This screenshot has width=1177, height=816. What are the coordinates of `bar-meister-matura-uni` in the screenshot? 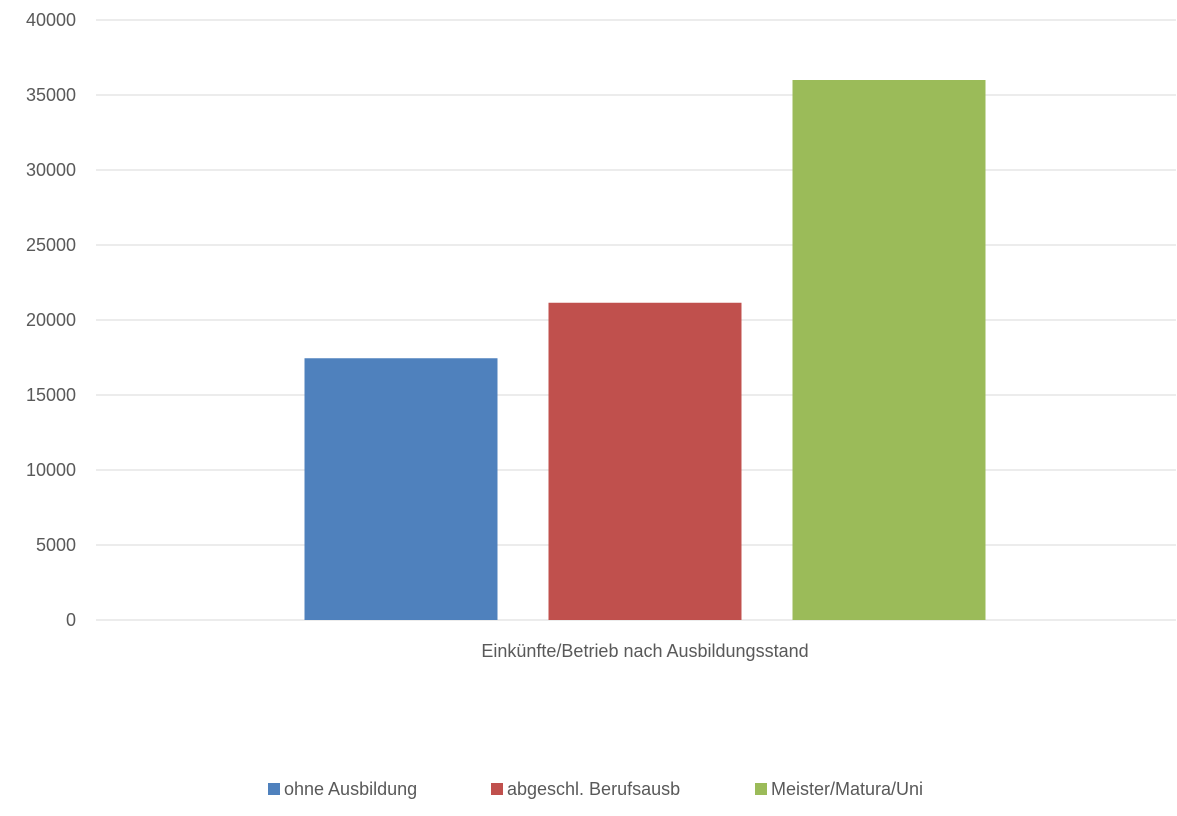 It's located at (889, 350).